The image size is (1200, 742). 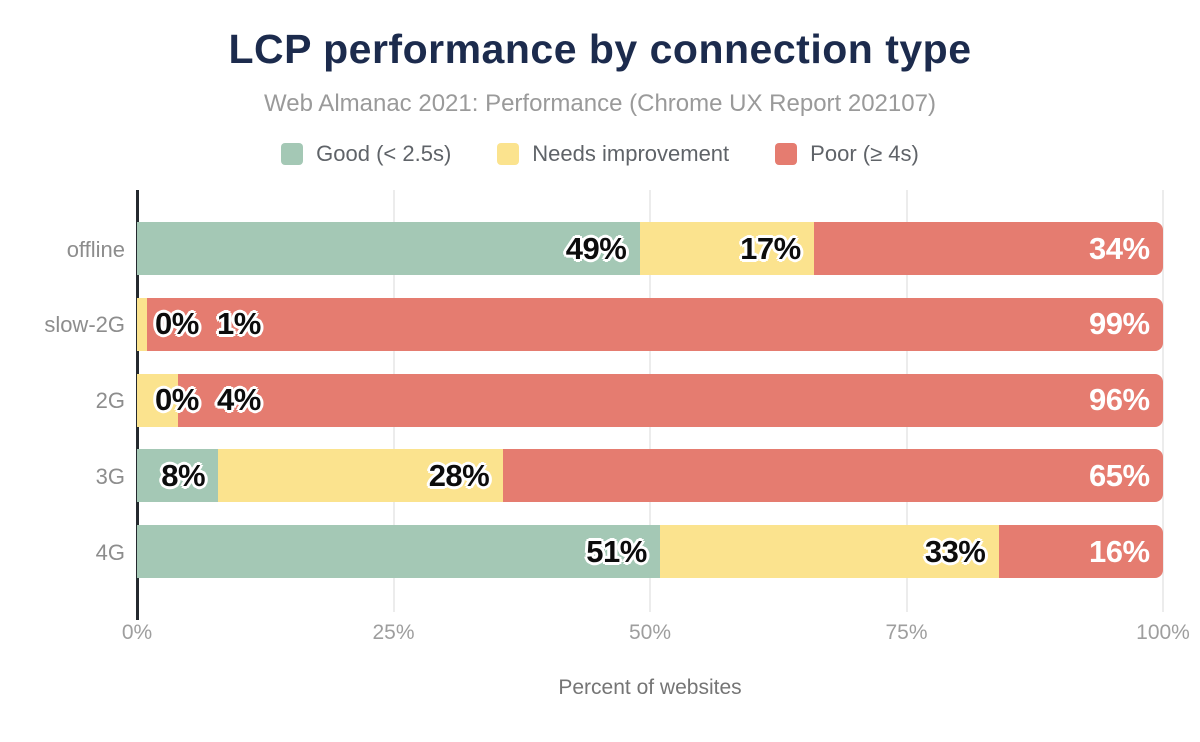 I want to click on bar-row-slow-2g, so click(x=650, y=324).